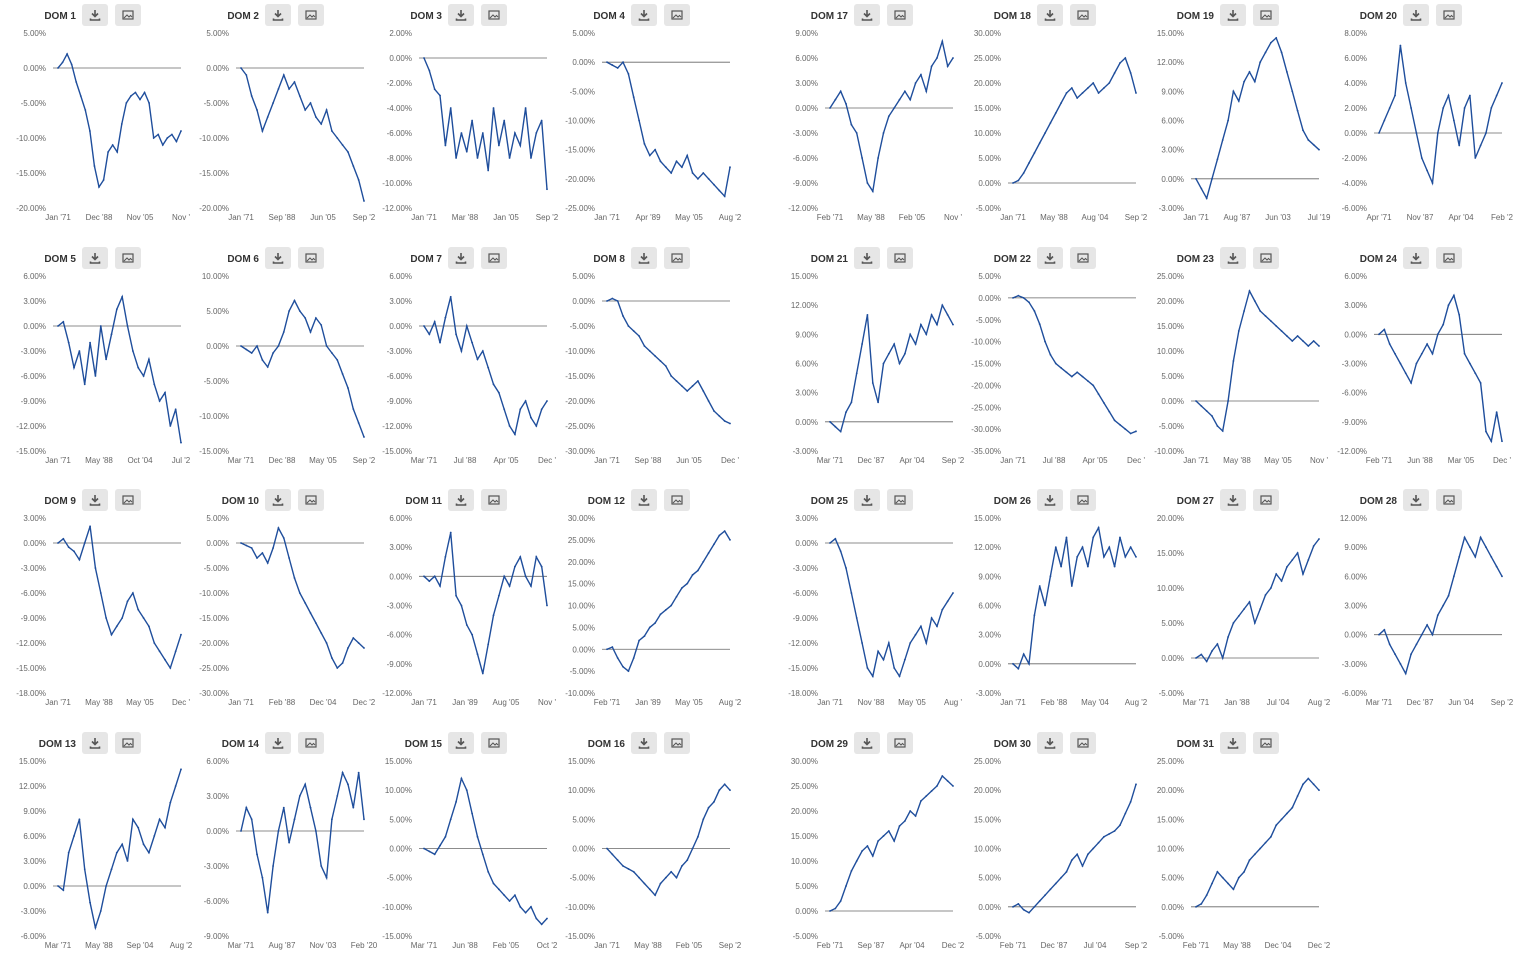  What do you see at coordinates (1354, 422) in the screenshot?
I see `y-tick-label: -9.00%` at bounding box center [1354, 422].